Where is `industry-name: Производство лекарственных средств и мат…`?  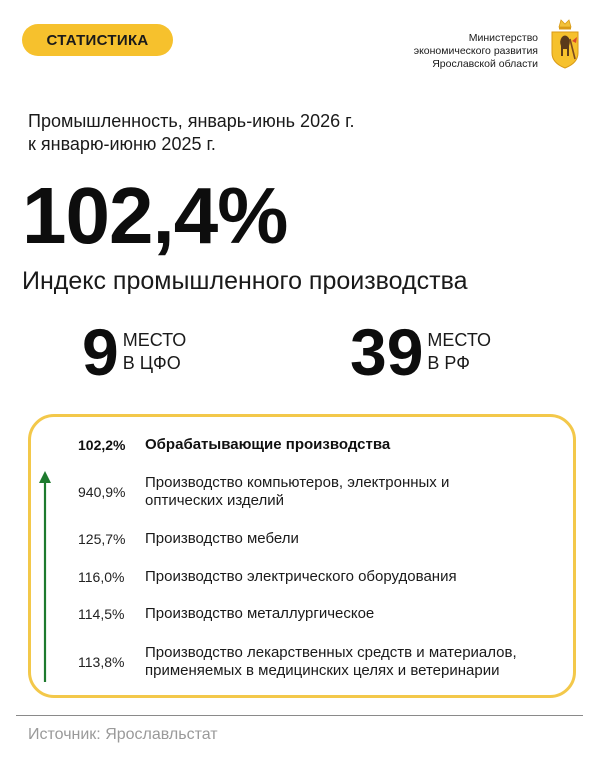 industry-name: Производство лекарственных средств и мат… is located at coordinates (331, 662).